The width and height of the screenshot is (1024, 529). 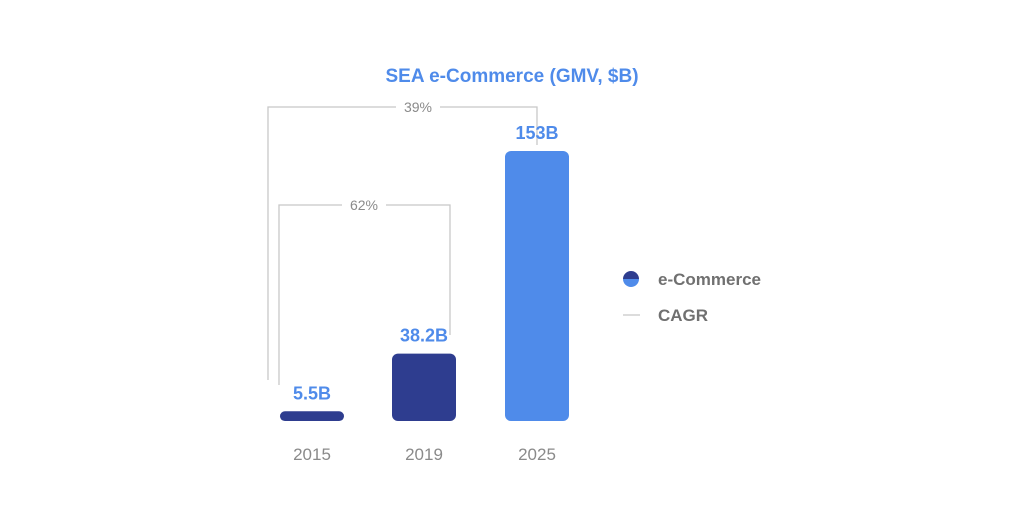 I want to click on cagr-label-2015-2019: 62%, so click(x=364, y=205).